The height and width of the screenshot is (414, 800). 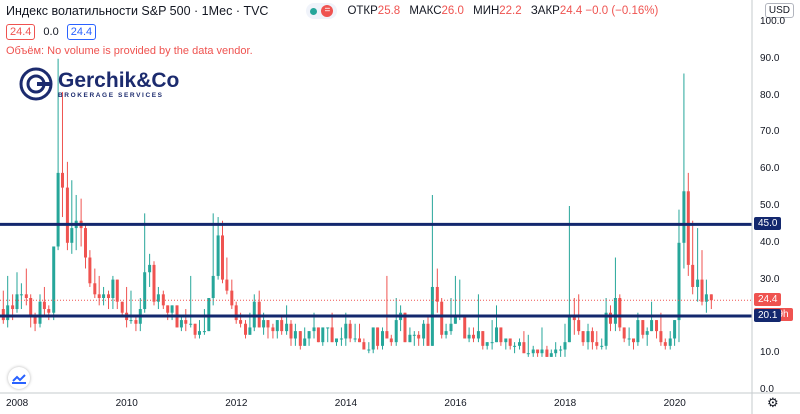 What do you see at coordinates (98, 84) in the screenshot?
I see `gerchik-logo: Gerchik&Co BROKERAGE SERVICES` at bounding box center [98, 84].